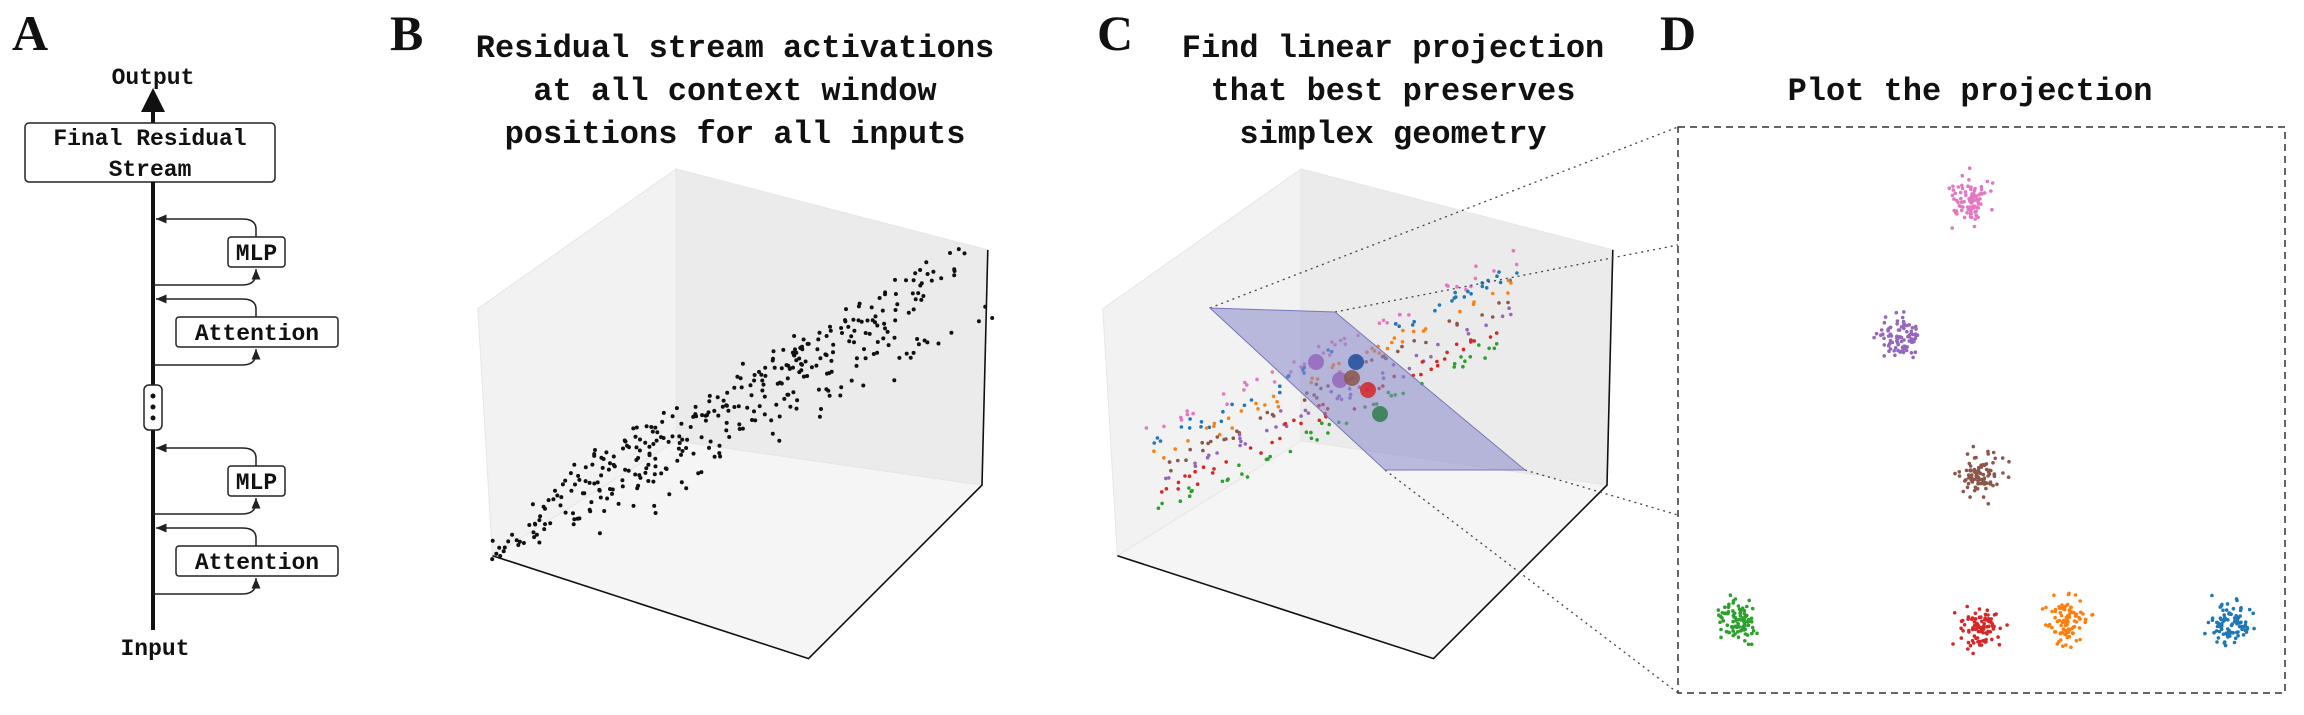 This screenshot has width=2304, height=715. I want to click on skip-out, so click(206, 225).